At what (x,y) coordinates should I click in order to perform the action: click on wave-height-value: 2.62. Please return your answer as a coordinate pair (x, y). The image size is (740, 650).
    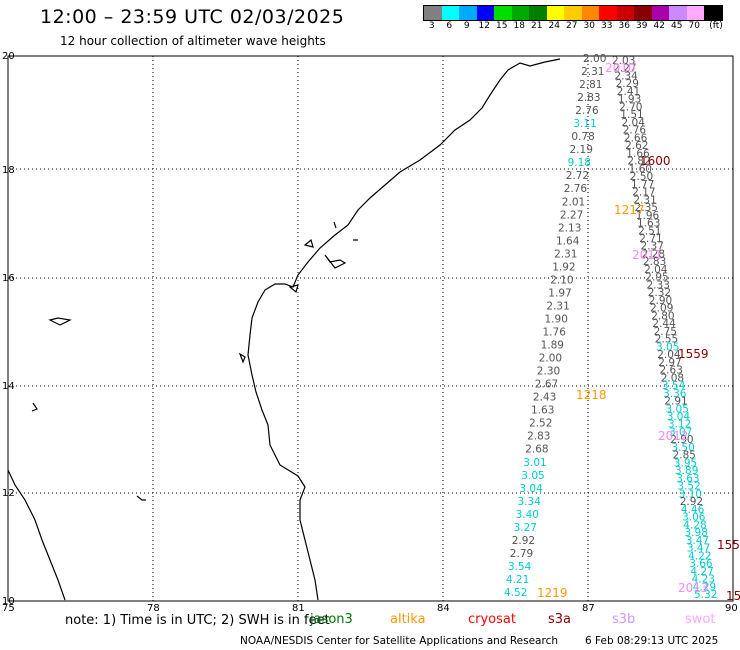
    Looking at the image, I should click on (636, 146).